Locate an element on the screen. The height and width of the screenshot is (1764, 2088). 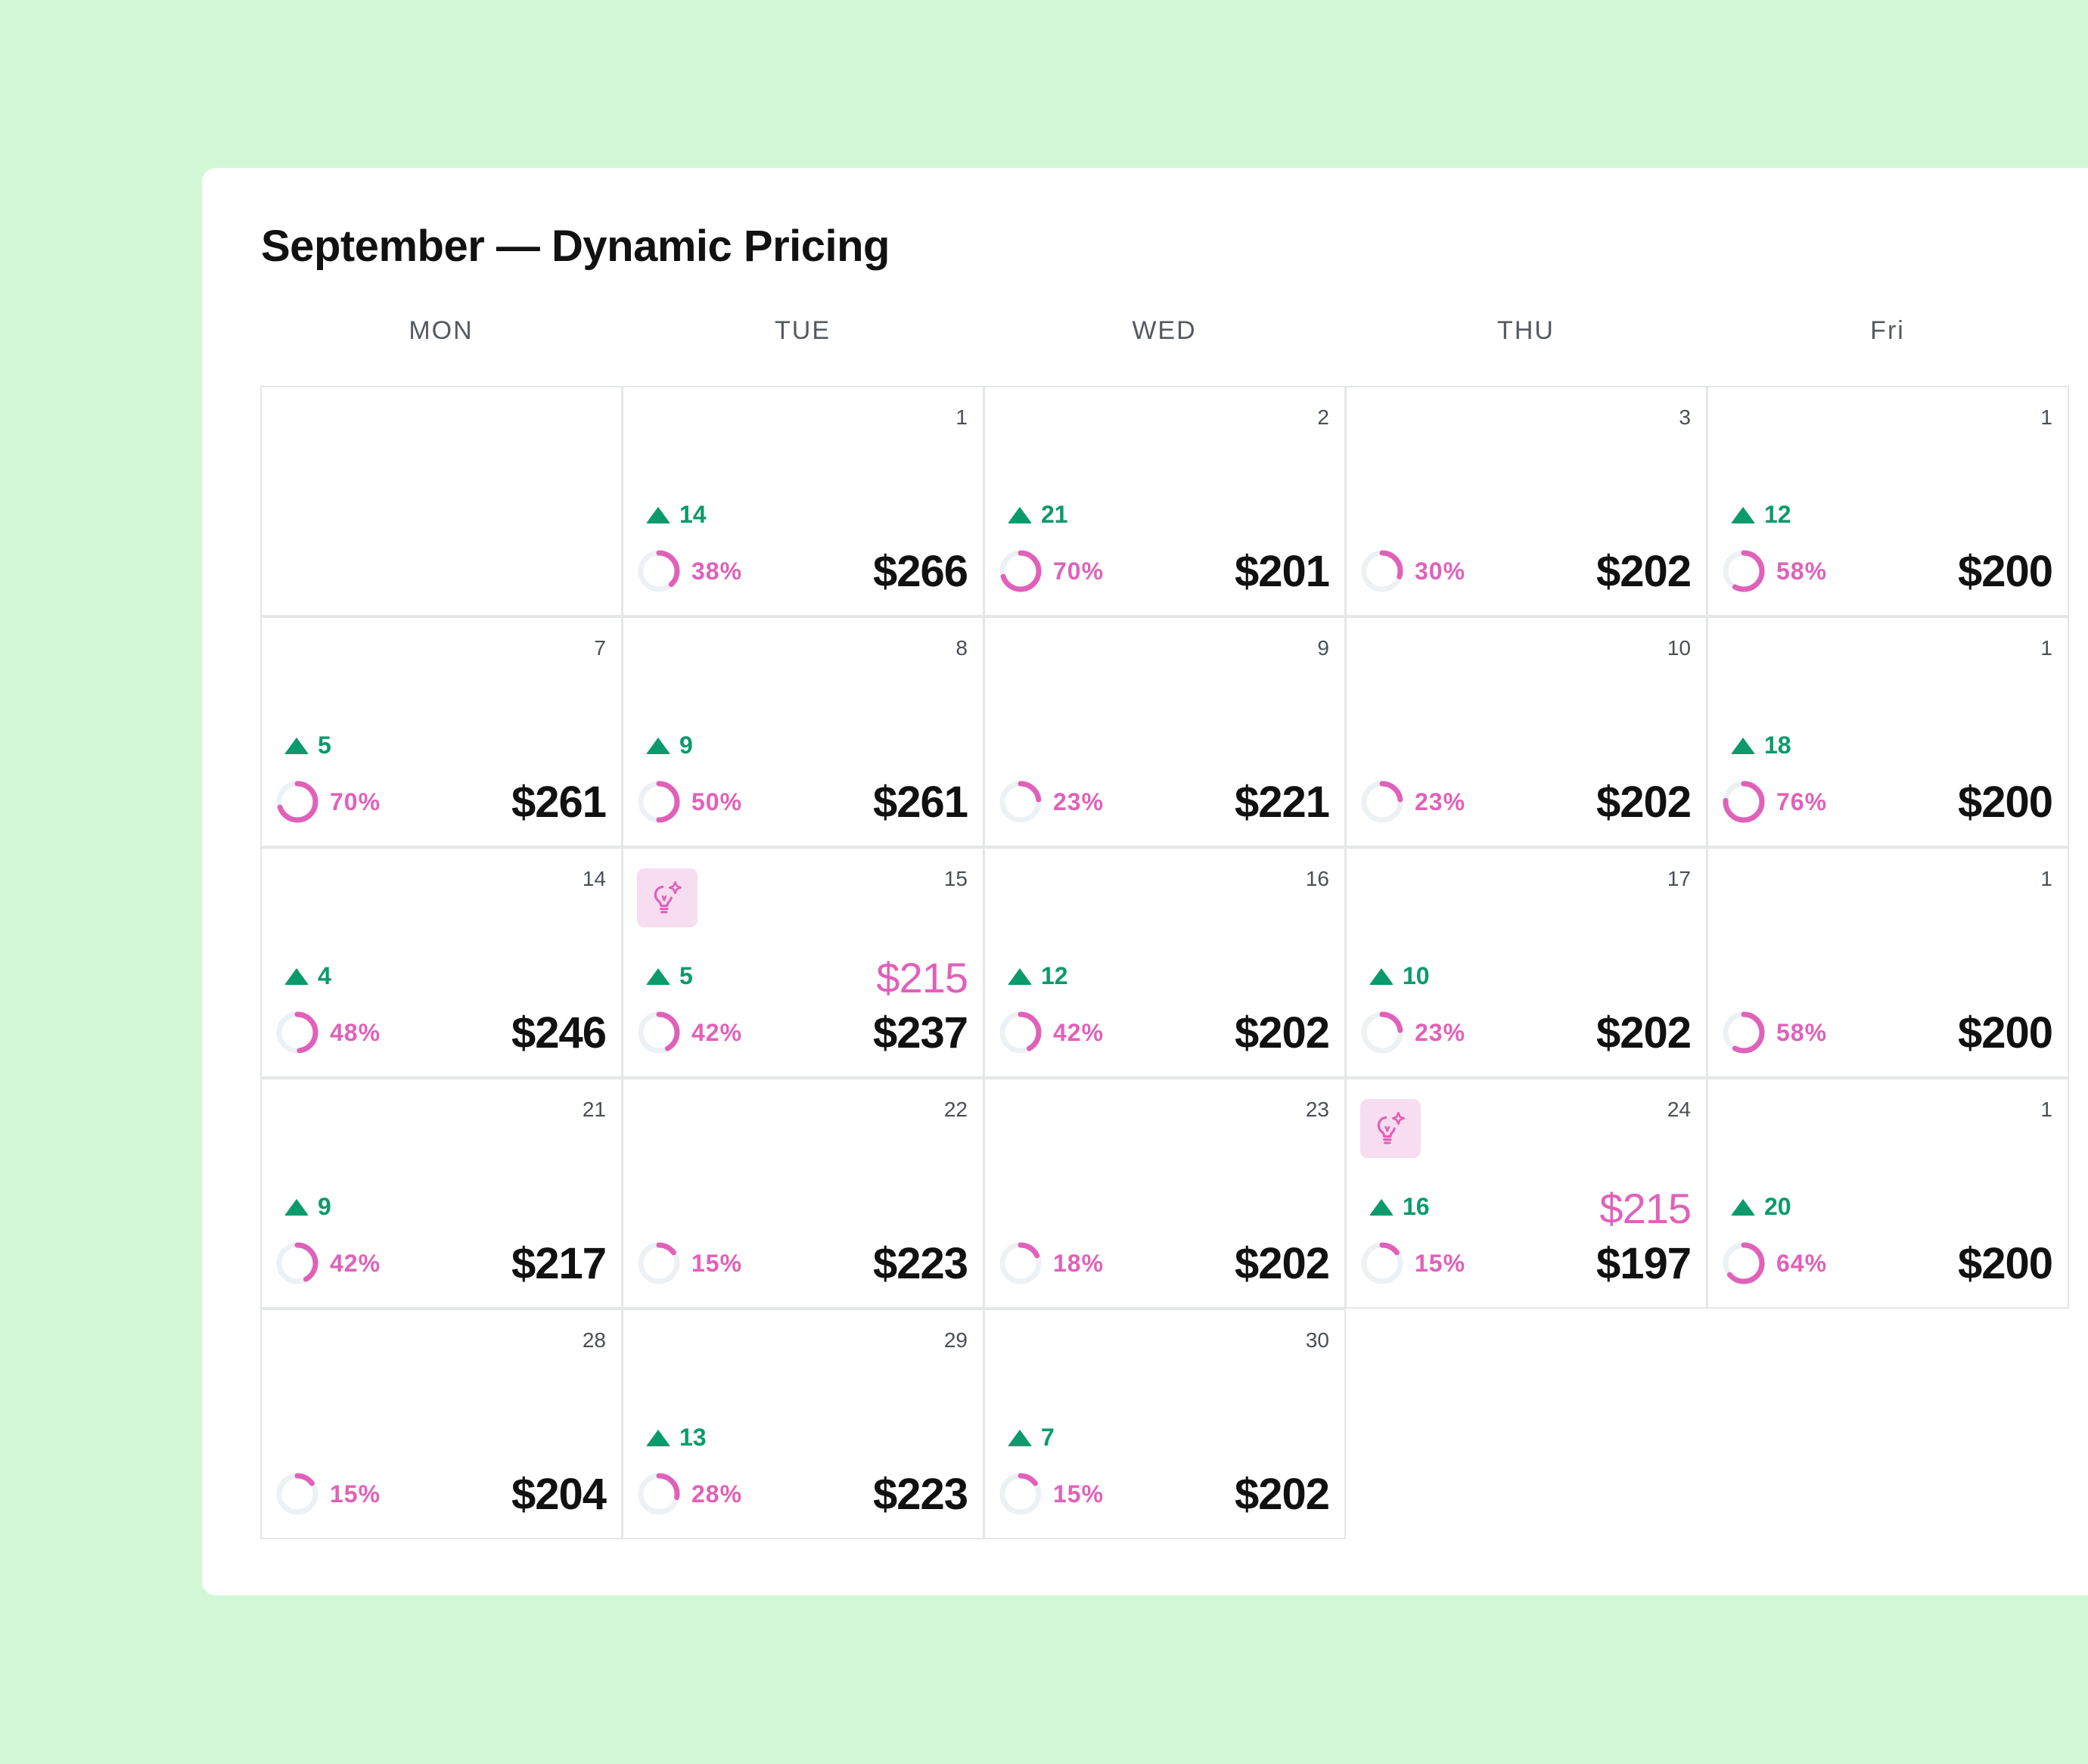
demand-trend-value: 10 is located at coordinates (1416, 975).